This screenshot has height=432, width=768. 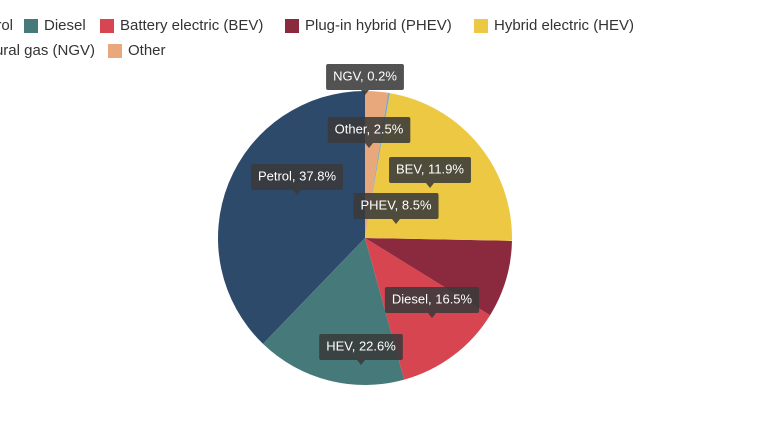 I want to click on pie-slice, so click(x=291, y=217).